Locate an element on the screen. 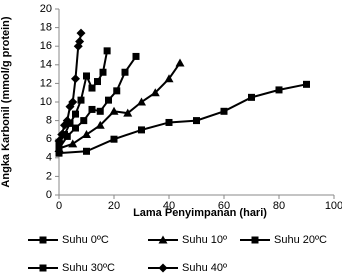 This screenshot has height=278, width=342. x-tick-label: 80 is located at coordinates (279, 206).